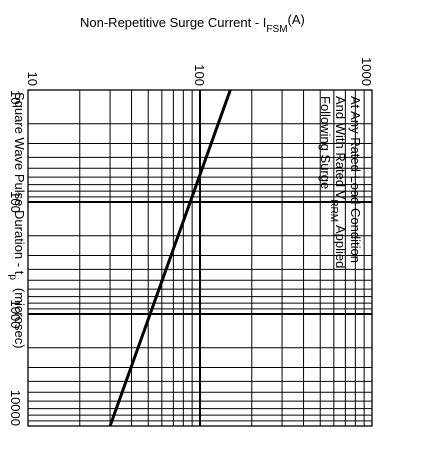 The width and height of the screenshot is (439, 475). What do you see at coordinates (15, 97) in the screenshot?
I see `duration-tick-label: 10` at bounding box center [15, 97].